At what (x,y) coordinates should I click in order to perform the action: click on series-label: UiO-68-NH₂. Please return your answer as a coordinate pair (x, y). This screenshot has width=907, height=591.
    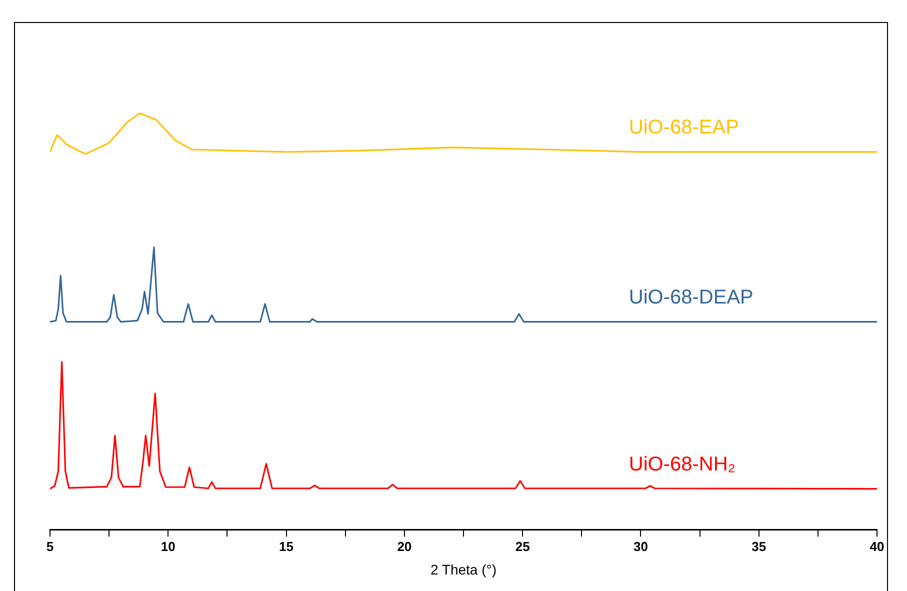
    Looking at the image, I should click on (682, 464).